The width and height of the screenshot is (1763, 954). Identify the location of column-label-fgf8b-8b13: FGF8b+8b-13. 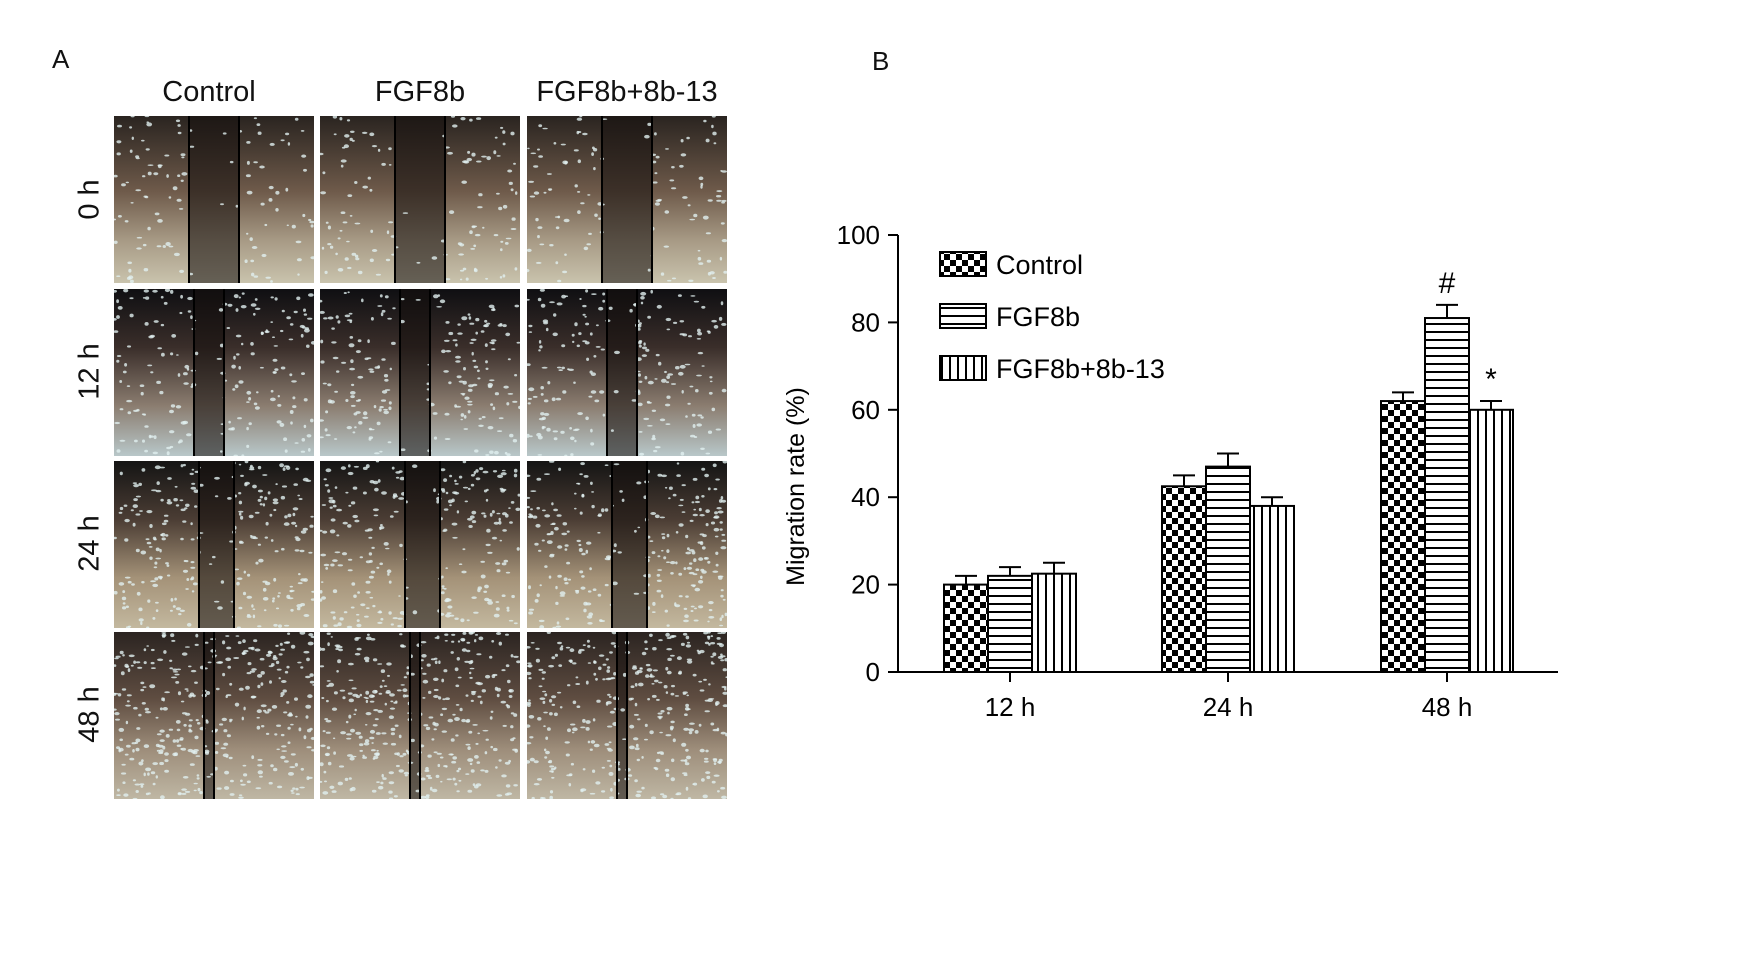
(627, 92).